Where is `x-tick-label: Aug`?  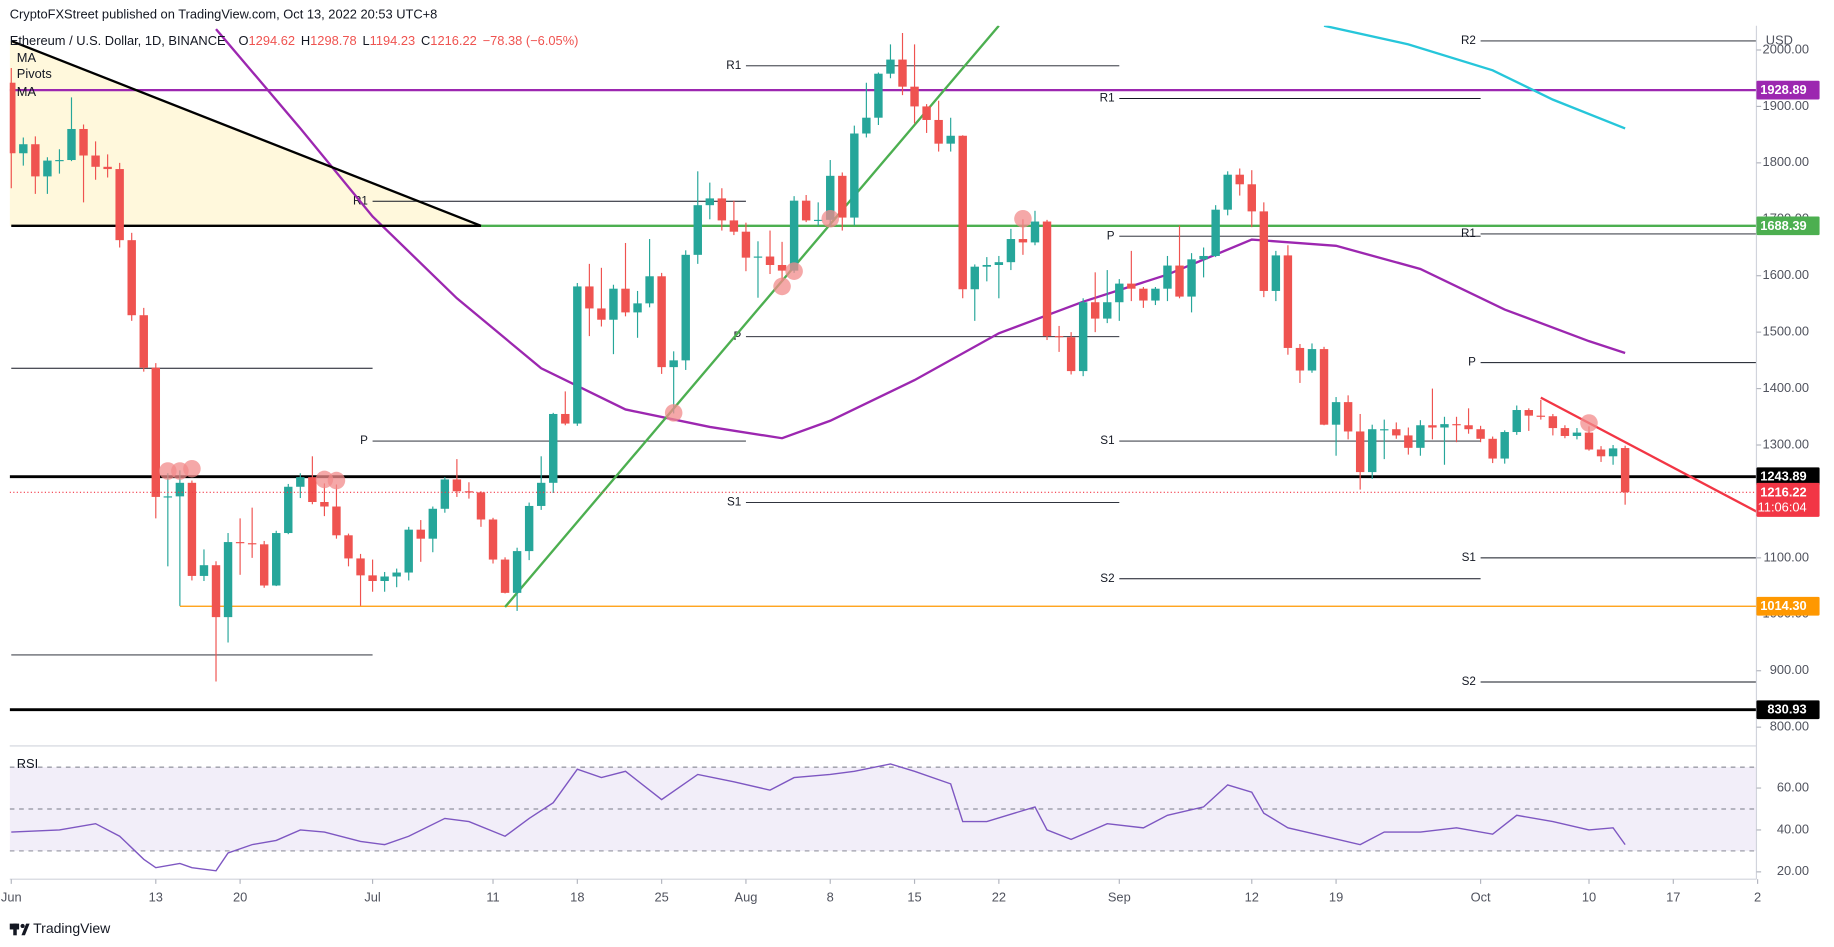 x-tick-label: Aug is located at coordinates (745, 896).